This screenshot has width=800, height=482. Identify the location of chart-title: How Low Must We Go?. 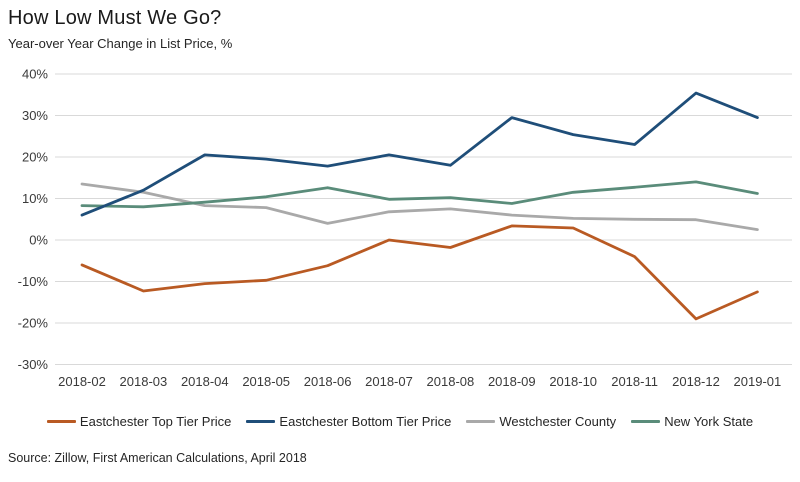
(115, 18).